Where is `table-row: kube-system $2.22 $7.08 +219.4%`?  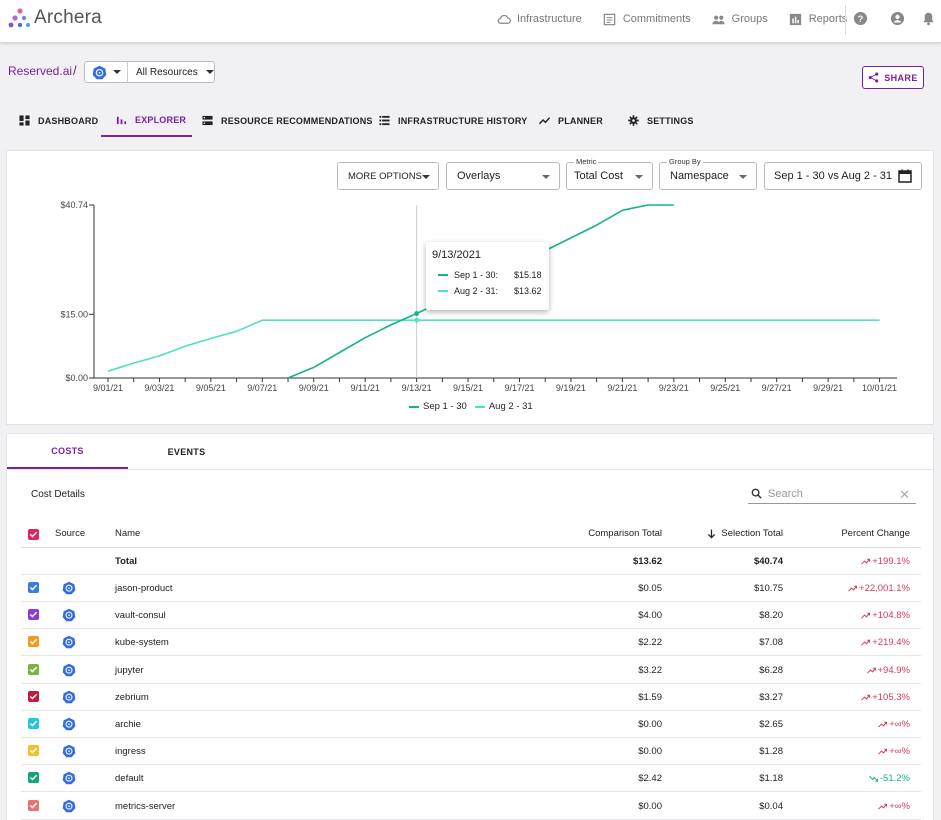 table-row: kube-system $2.22 $7.08 +219.4% is located at coordinates (471, 643).